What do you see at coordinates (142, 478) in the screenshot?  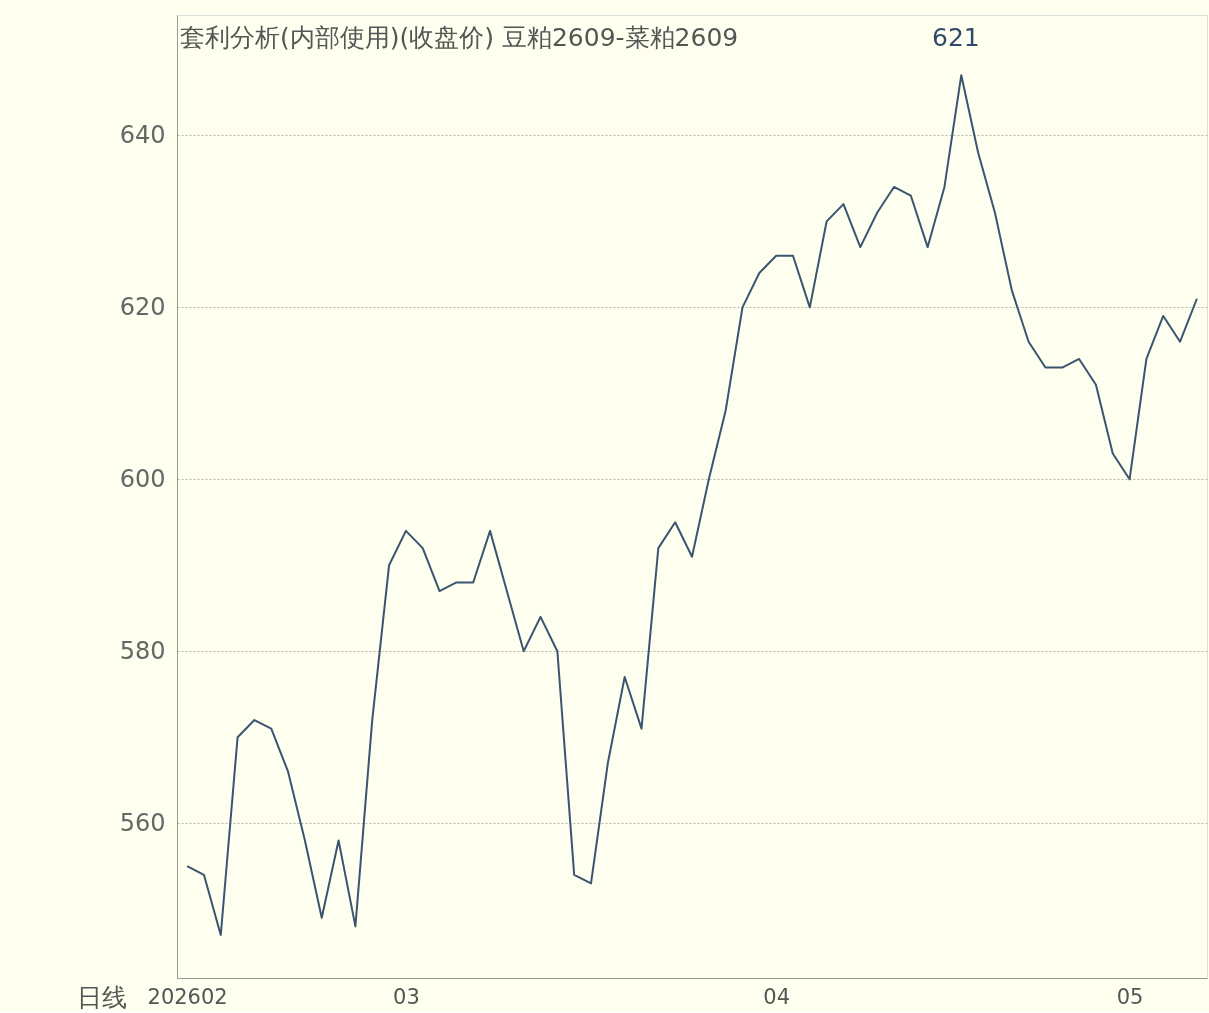 I see `y-tick-label: 600` at bounding box center [142, 478].